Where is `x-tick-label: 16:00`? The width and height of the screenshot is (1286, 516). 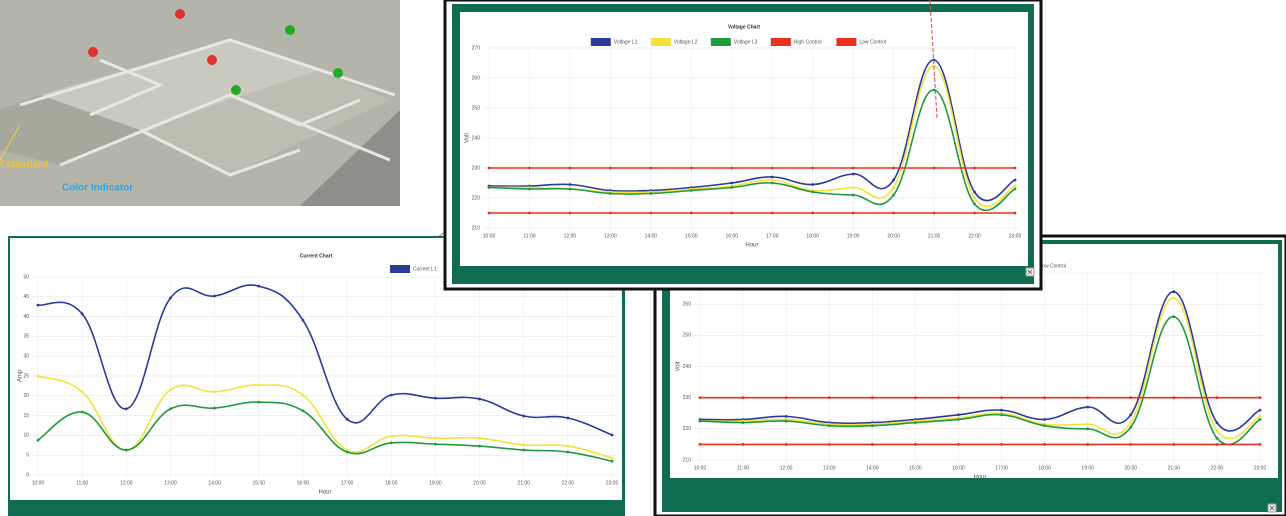 x-tick-label: 16:00 is located at coordinates (303, 483).